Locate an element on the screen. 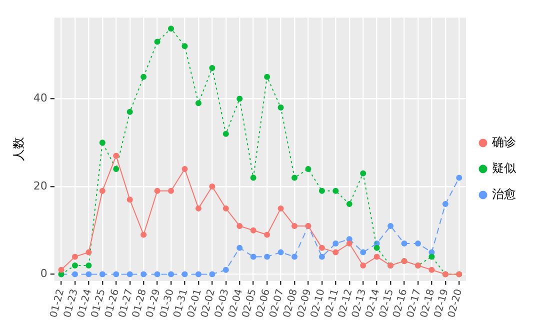 The image size is (540, 330). y-tick-label: 40 is located at coordinates (40, 98).